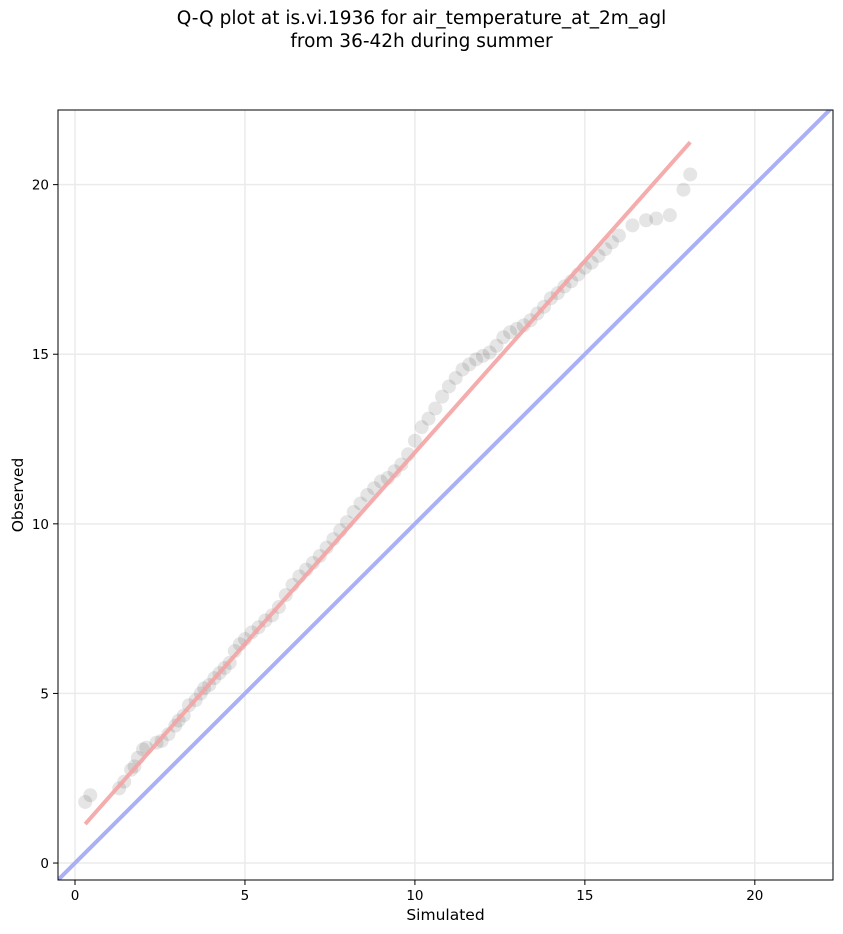  I want to click on y-tick-label: 0, so click(44, 864).